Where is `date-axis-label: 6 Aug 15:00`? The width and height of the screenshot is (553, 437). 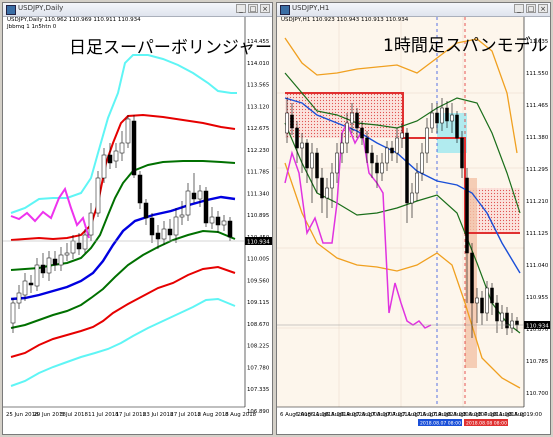
date-axis-label: 6 Aug 15:00 is located at coordinates (327, 415).